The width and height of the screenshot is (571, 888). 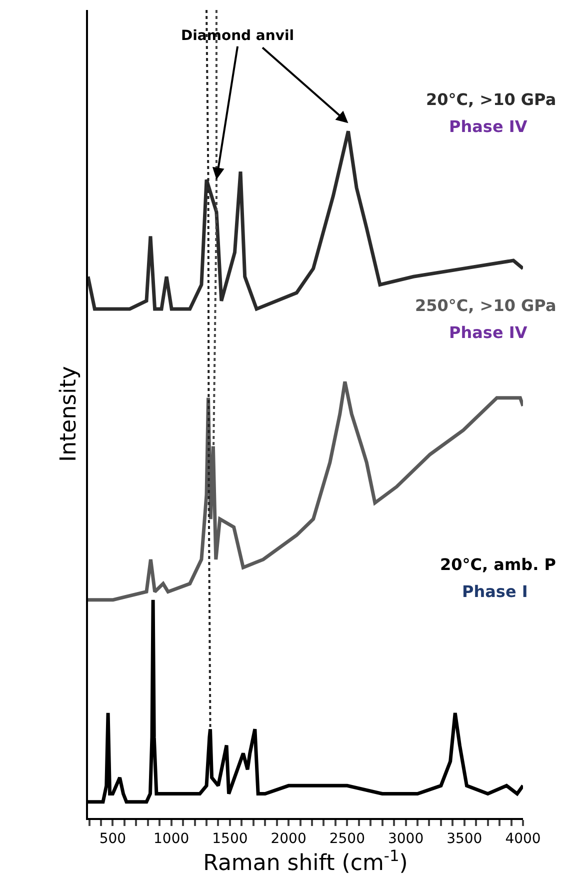 What do you see at coordinates (172, 838) in the screenshot?
I see `x-tick-label: 1000` at bounding box center [172, 838].